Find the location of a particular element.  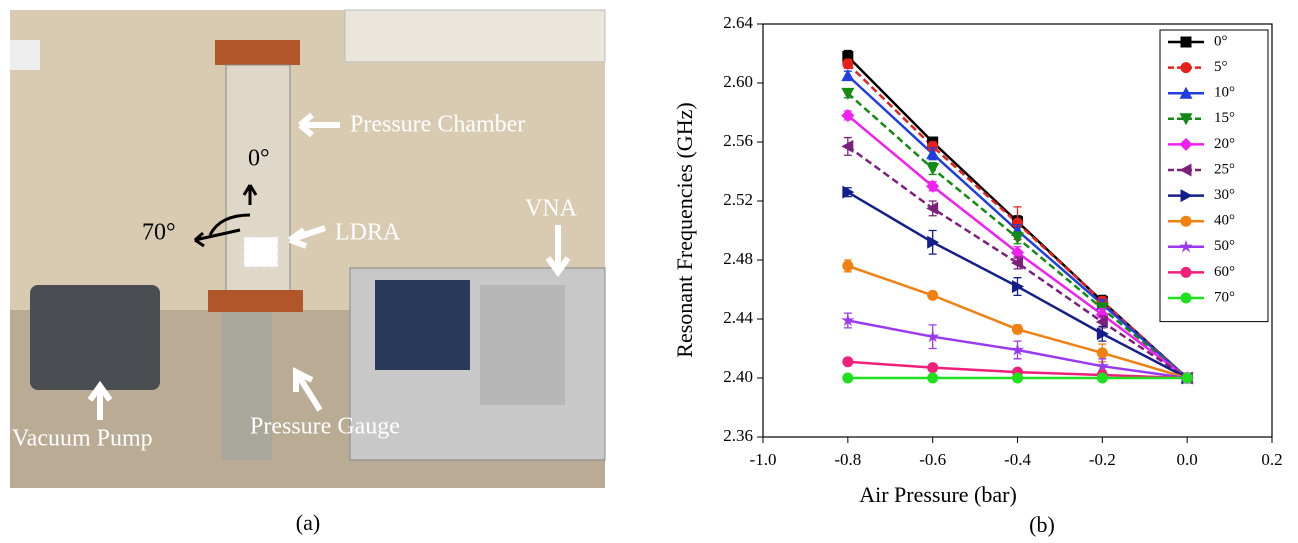

x-tick-label: 0.2 is located at coordinates (1271, 459).